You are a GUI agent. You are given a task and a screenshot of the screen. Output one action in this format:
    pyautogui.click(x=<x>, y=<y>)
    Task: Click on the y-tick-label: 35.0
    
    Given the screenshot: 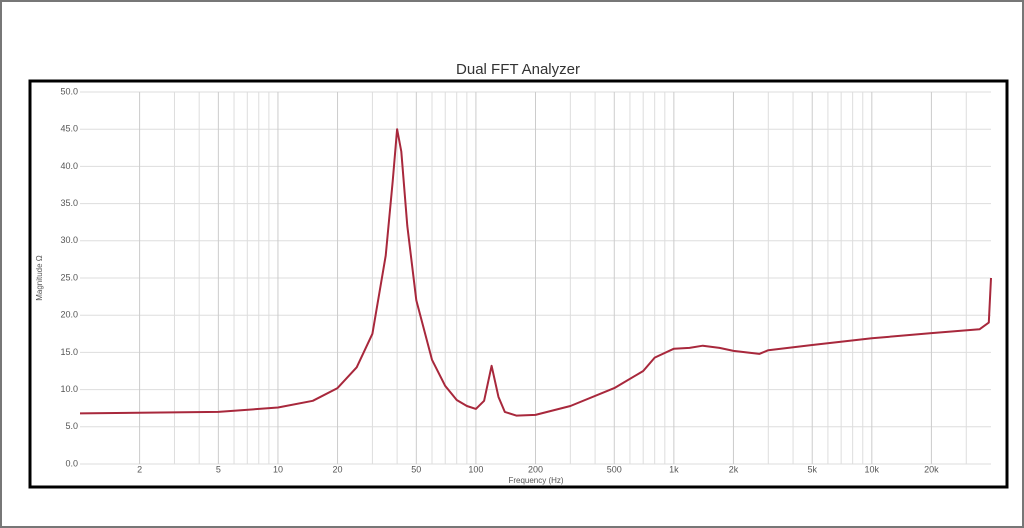 What is the action you would take?
    pyautogui.click(x=69, y=203)
    